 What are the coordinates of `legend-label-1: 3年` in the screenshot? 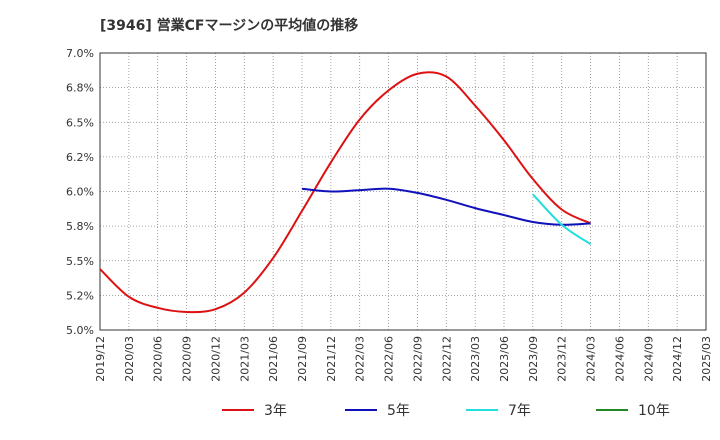 It's located at (275, 411).